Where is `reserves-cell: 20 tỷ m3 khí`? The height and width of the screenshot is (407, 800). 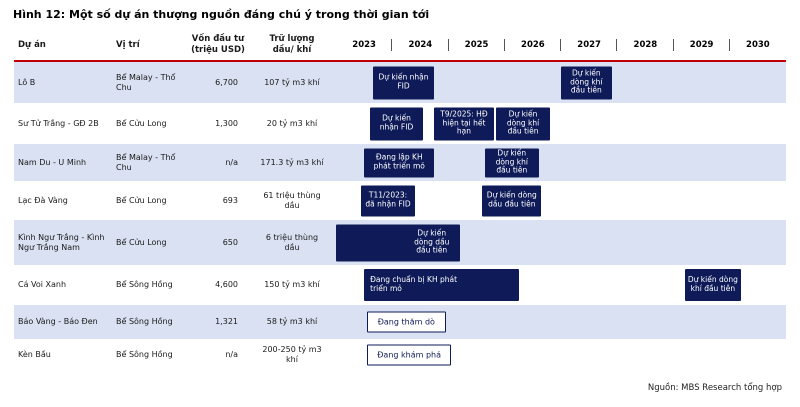 reserves-cell: 20 tỷ m3 khí is located at coordinates (292, 123).